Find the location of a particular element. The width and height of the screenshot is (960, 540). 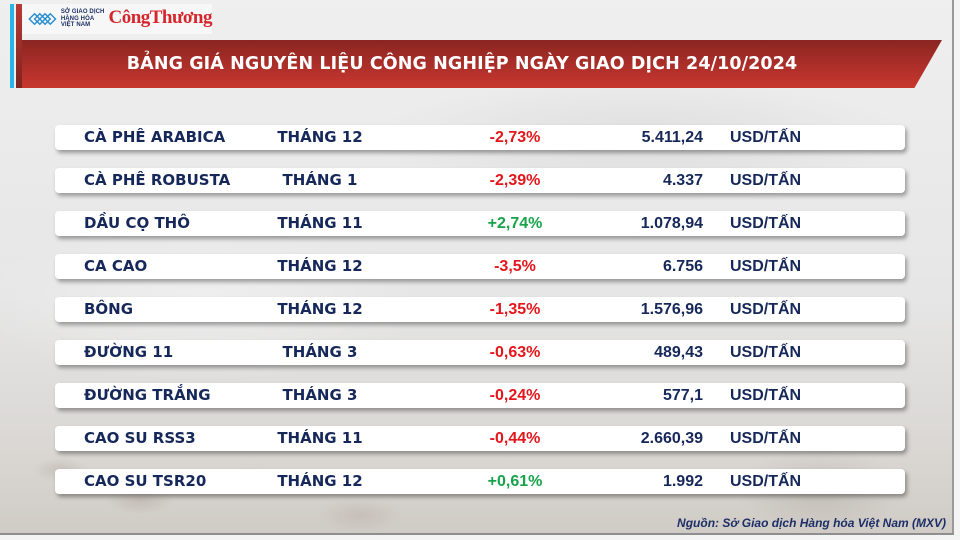

mxv-logo-text: SỞ GIAO DỊCH HÀNG HÓA VIỆT NAM is located at coordinates (83, 19).